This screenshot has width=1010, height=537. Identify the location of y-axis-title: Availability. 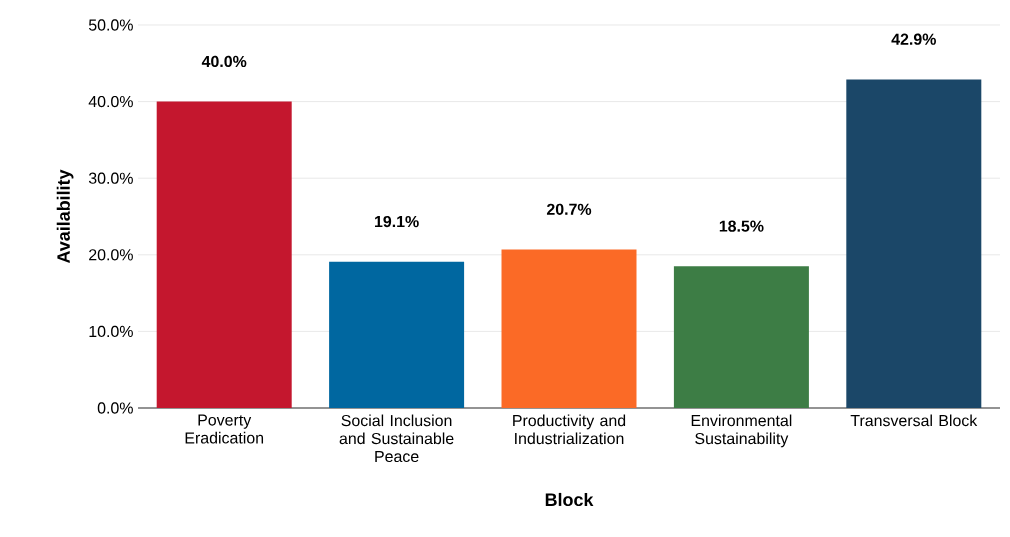
(65, 216).